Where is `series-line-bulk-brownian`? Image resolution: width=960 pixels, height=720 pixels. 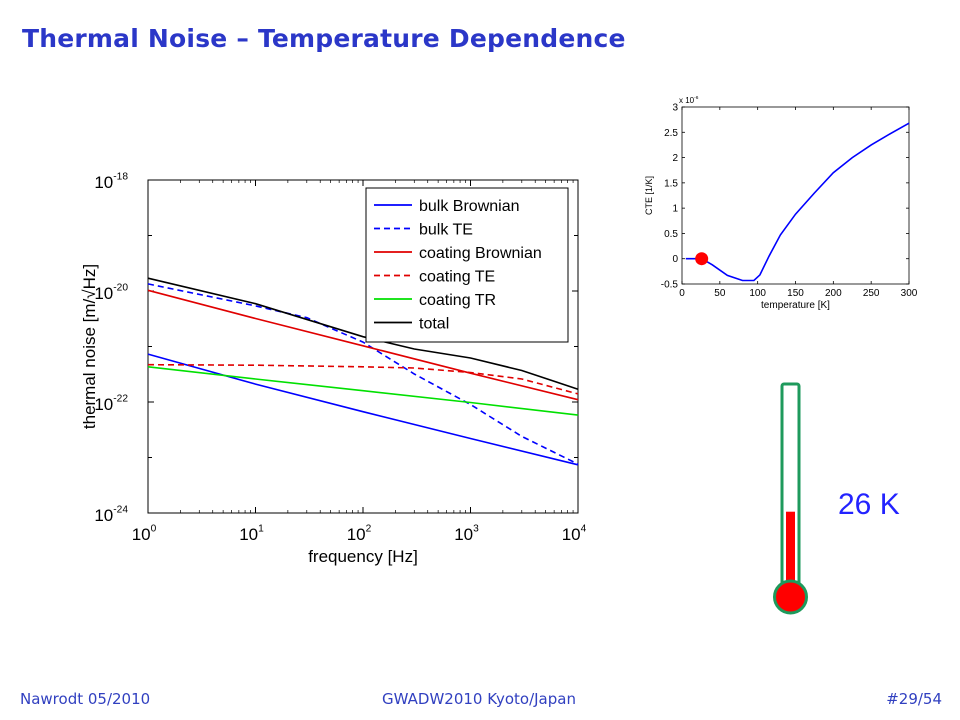 series-line-bulk-brownian is located at coordinates (363, 409).